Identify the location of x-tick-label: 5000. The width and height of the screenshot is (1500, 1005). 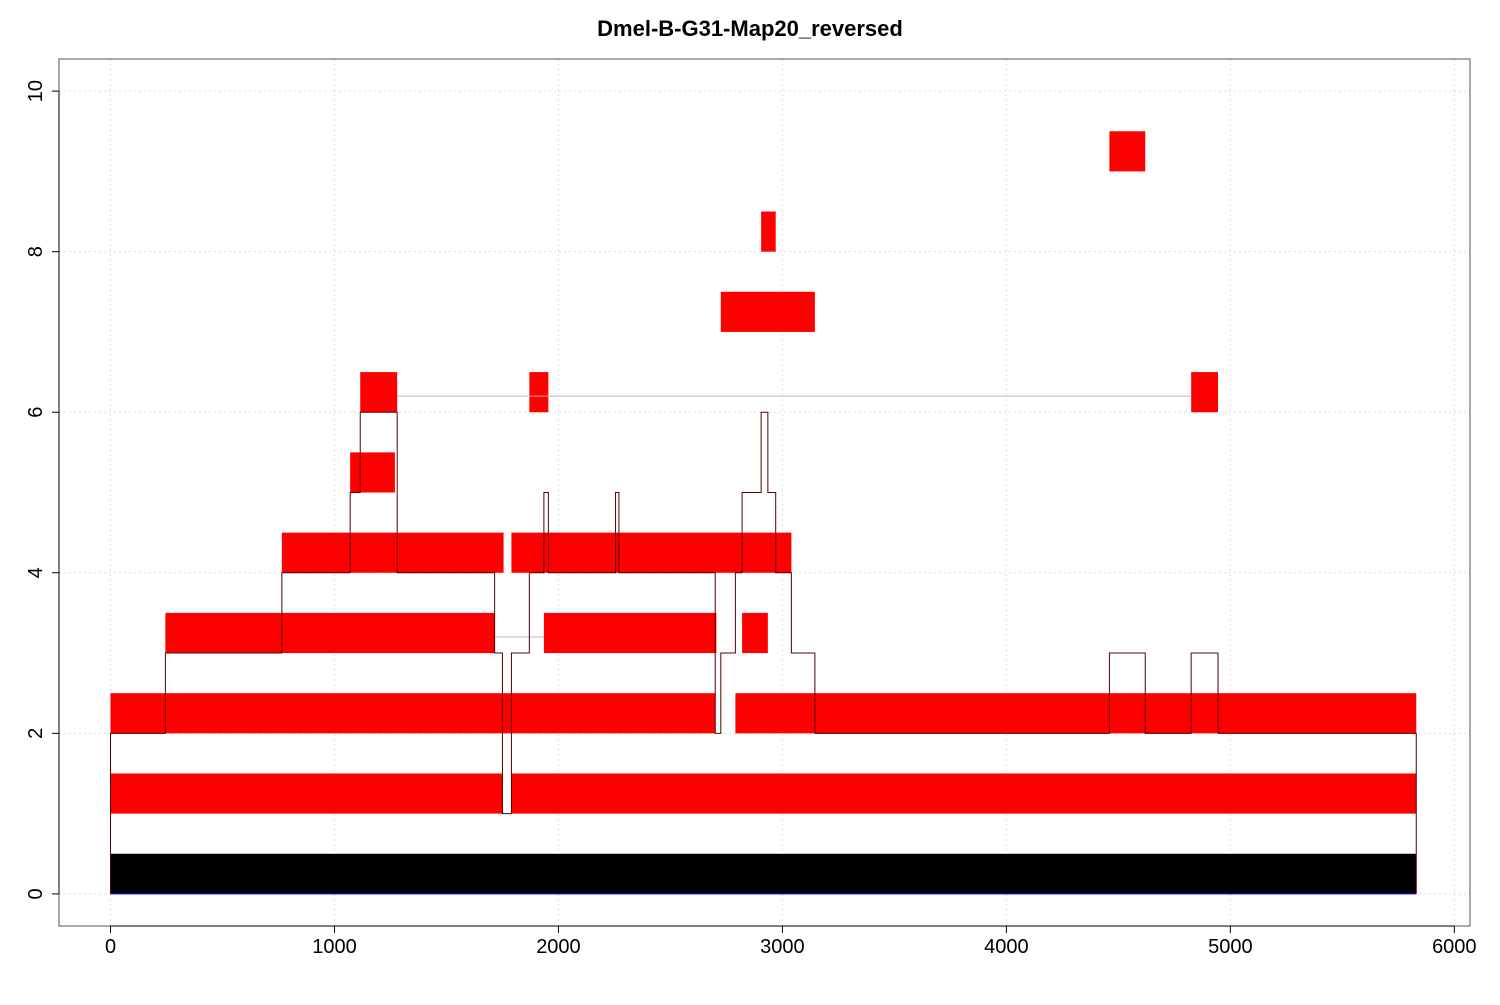
(1230, 947).